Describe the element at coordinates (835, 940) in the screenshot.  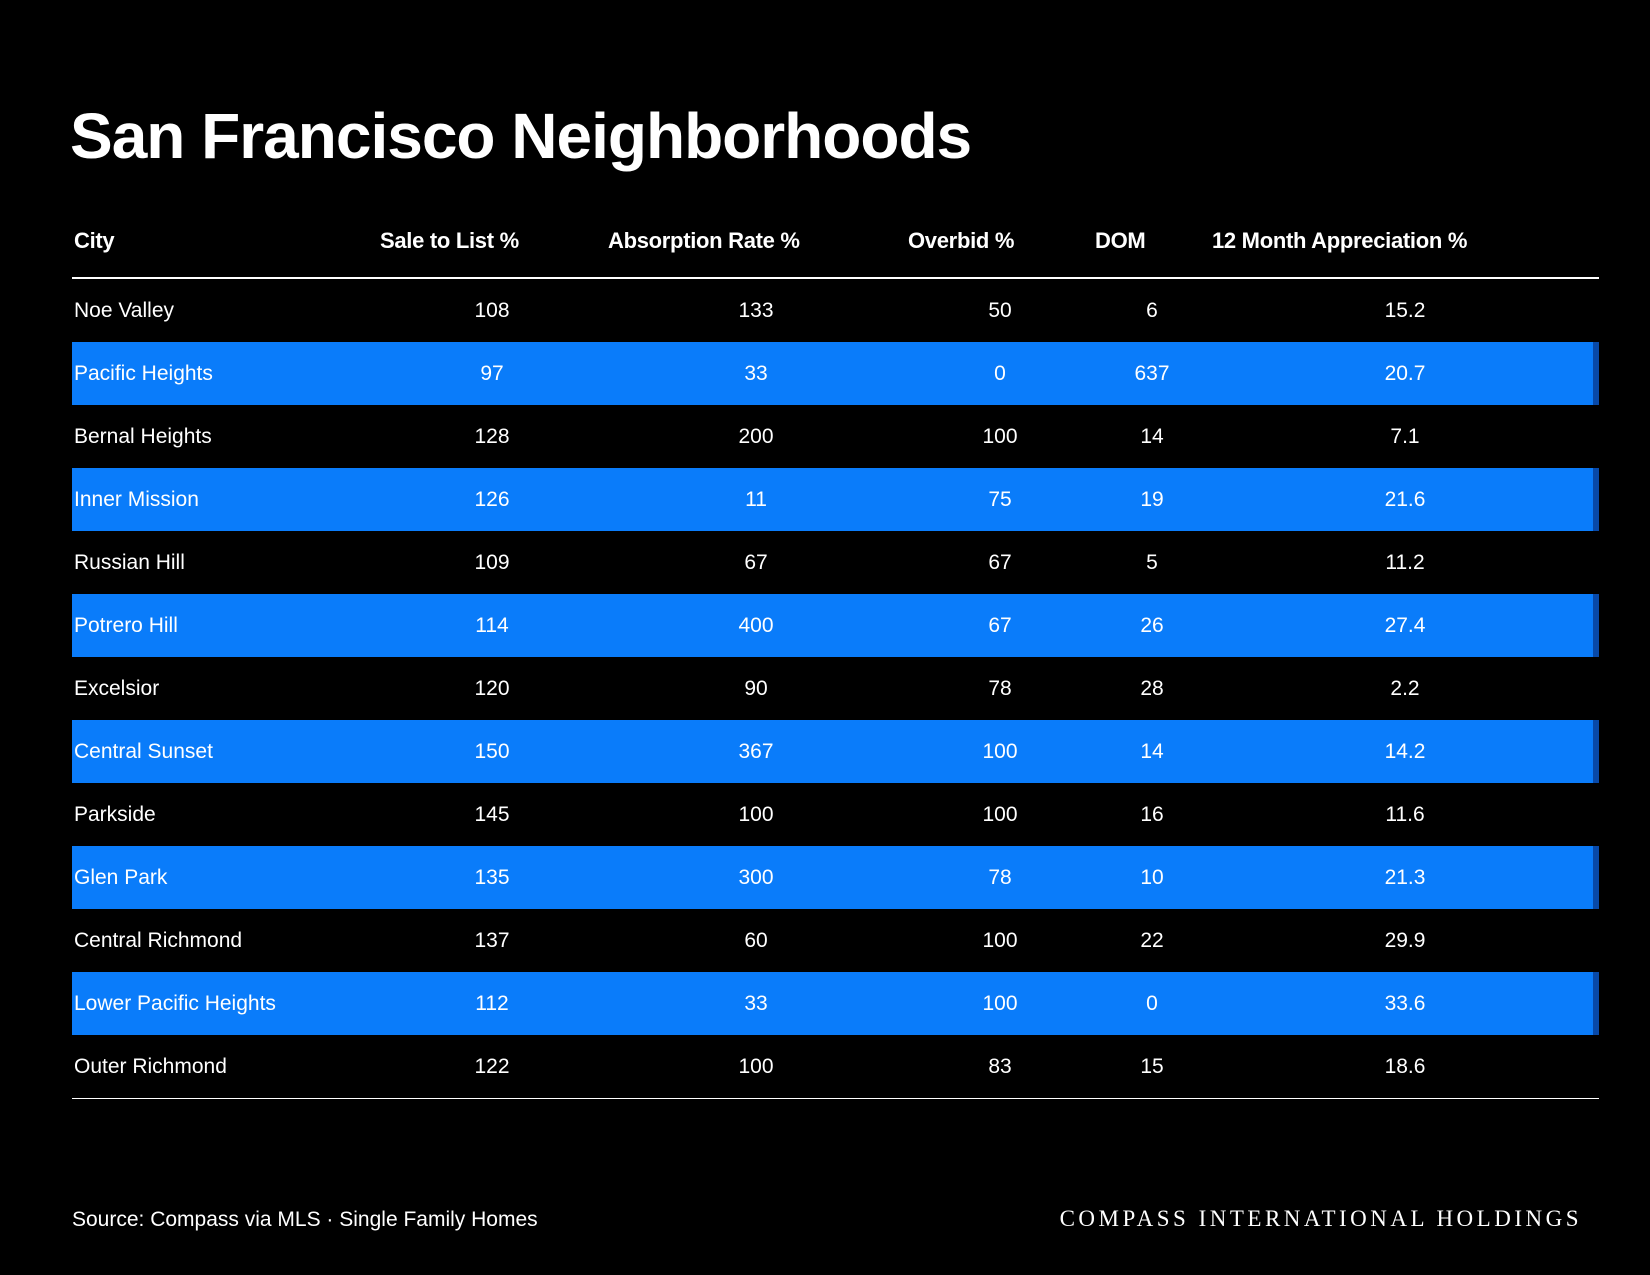
I see `table-row: Central Richmond 137 60 100 22 29.9` at that location.